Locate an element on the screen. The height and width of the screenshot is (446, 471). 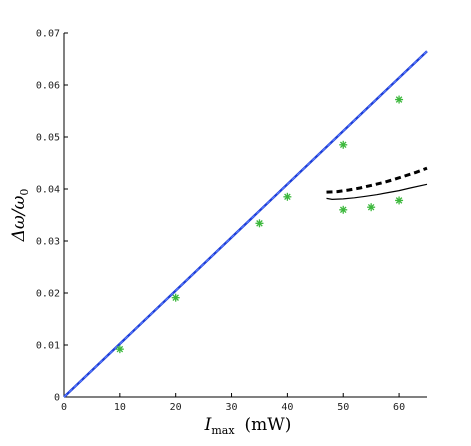
y-axis-label: Δω/ω0 is located at coordinates (20, 216).